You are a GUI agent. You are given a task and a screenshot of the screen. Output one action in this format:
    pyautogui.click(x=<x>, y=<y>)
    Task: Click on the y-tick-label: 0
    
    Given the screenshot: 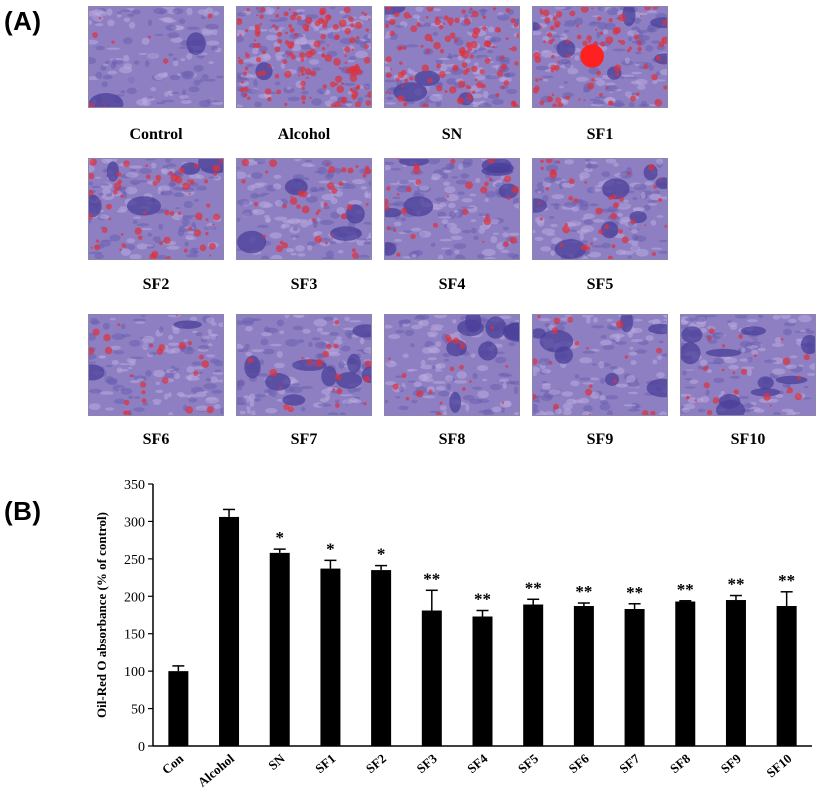 What is the action you would take?
    pyautogui.click(x=141, y=747)
    